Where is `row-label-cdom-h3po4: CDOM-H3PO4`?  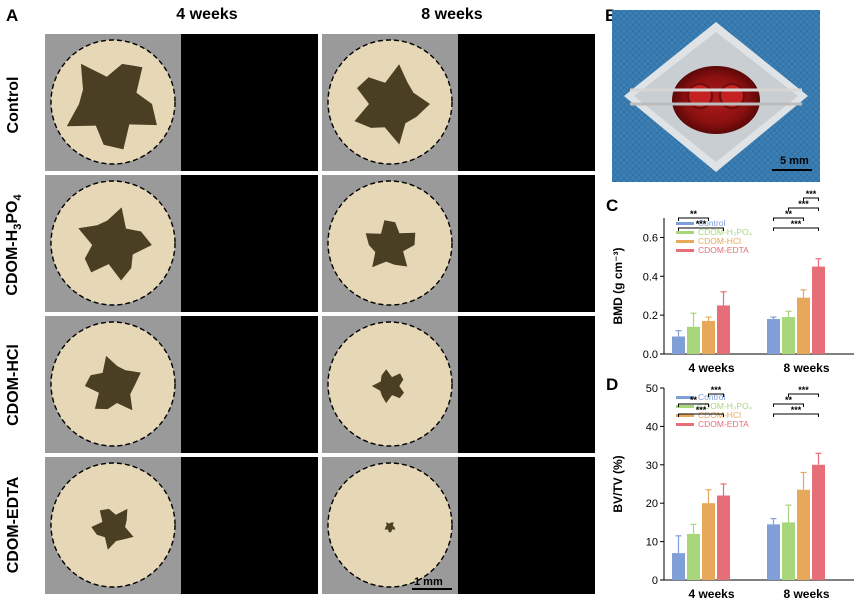
row-label-cdom-h3po4: CDOM-H3PO4 is located at coordinates (14, 244).